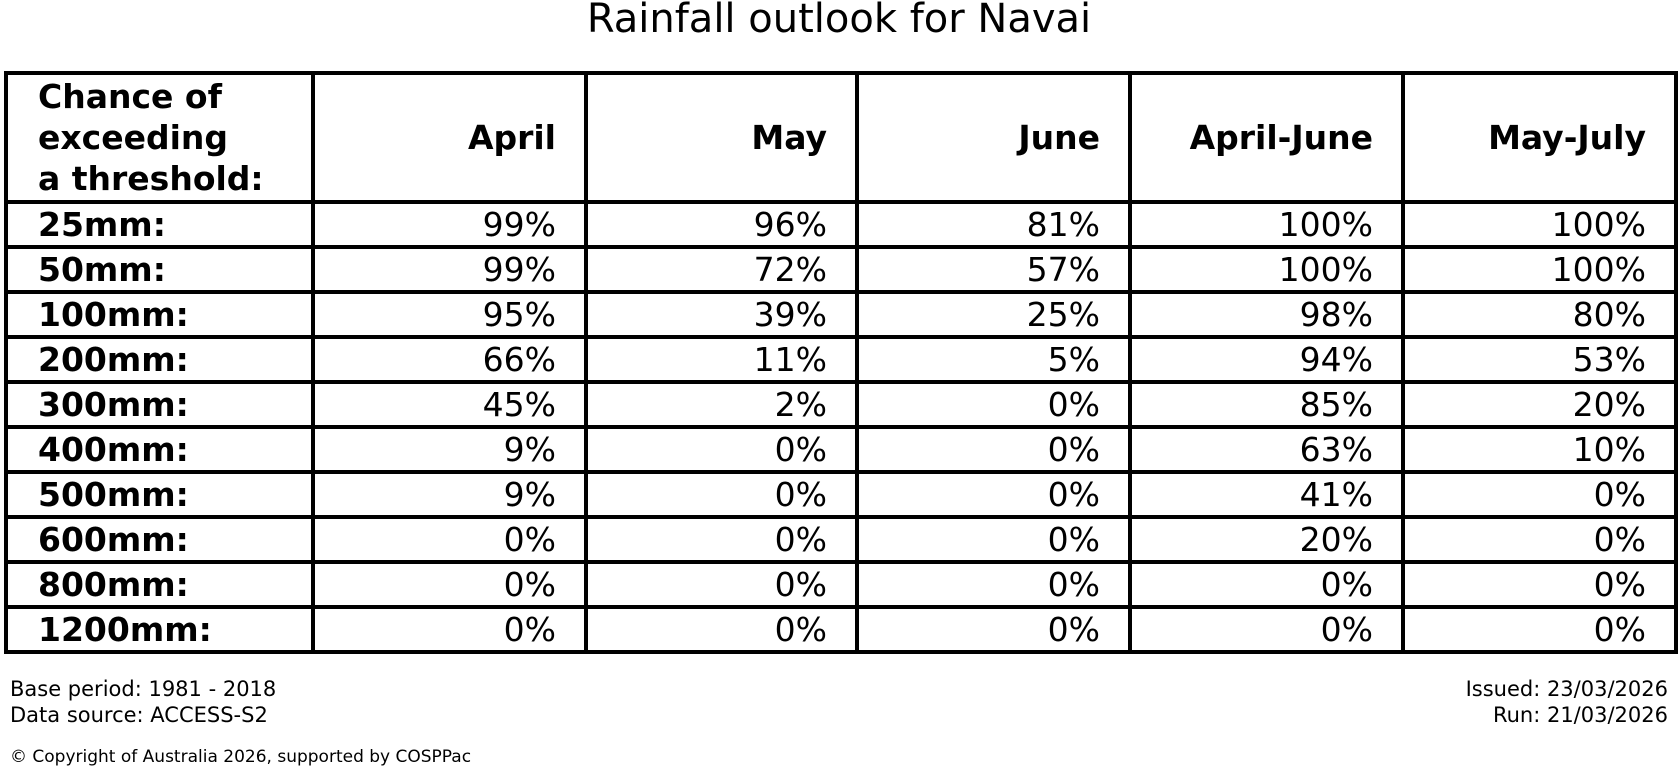  I want to click on table-row: 400mm: 9% 0% 0% 63% 10%, so click(841, 449).